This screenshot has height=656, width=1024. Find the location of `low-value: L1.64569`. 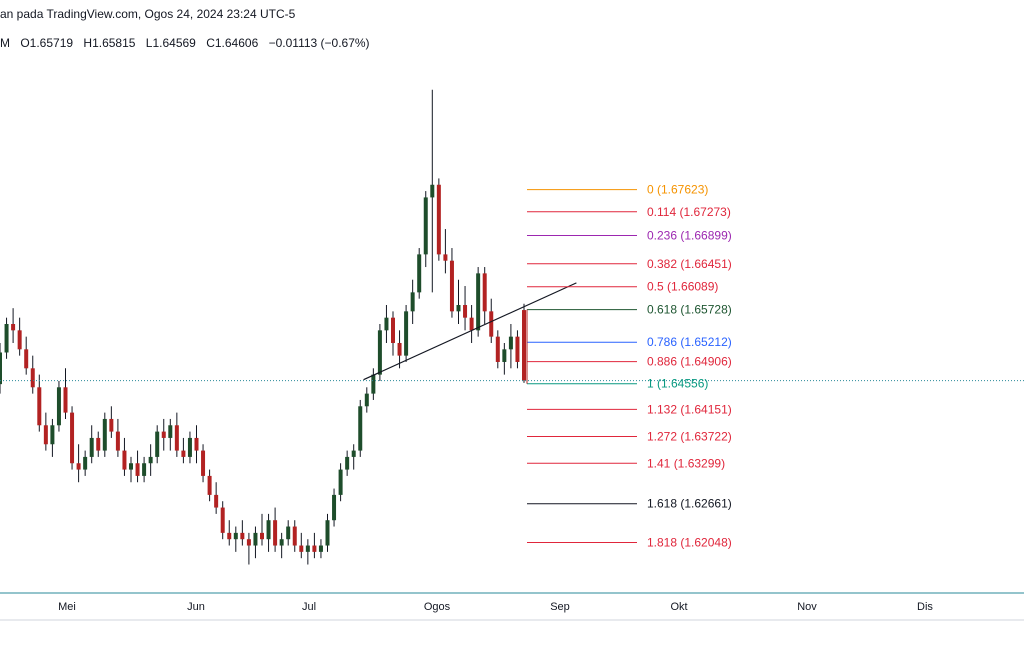

low-value: L1.64569 is located at coordinates (170, 43).